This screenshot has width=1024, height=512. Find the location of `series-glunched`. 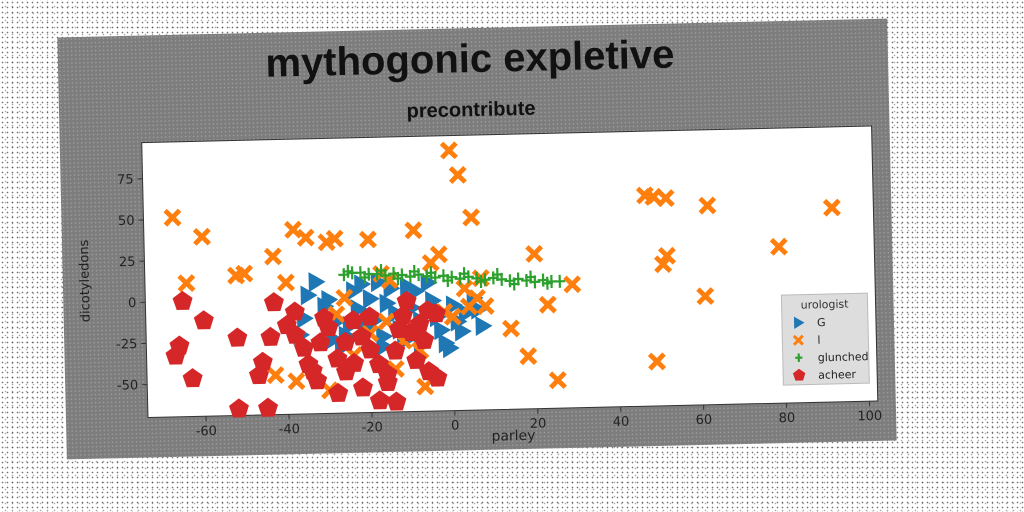

series-glunched is located at coordinates (452, 277).